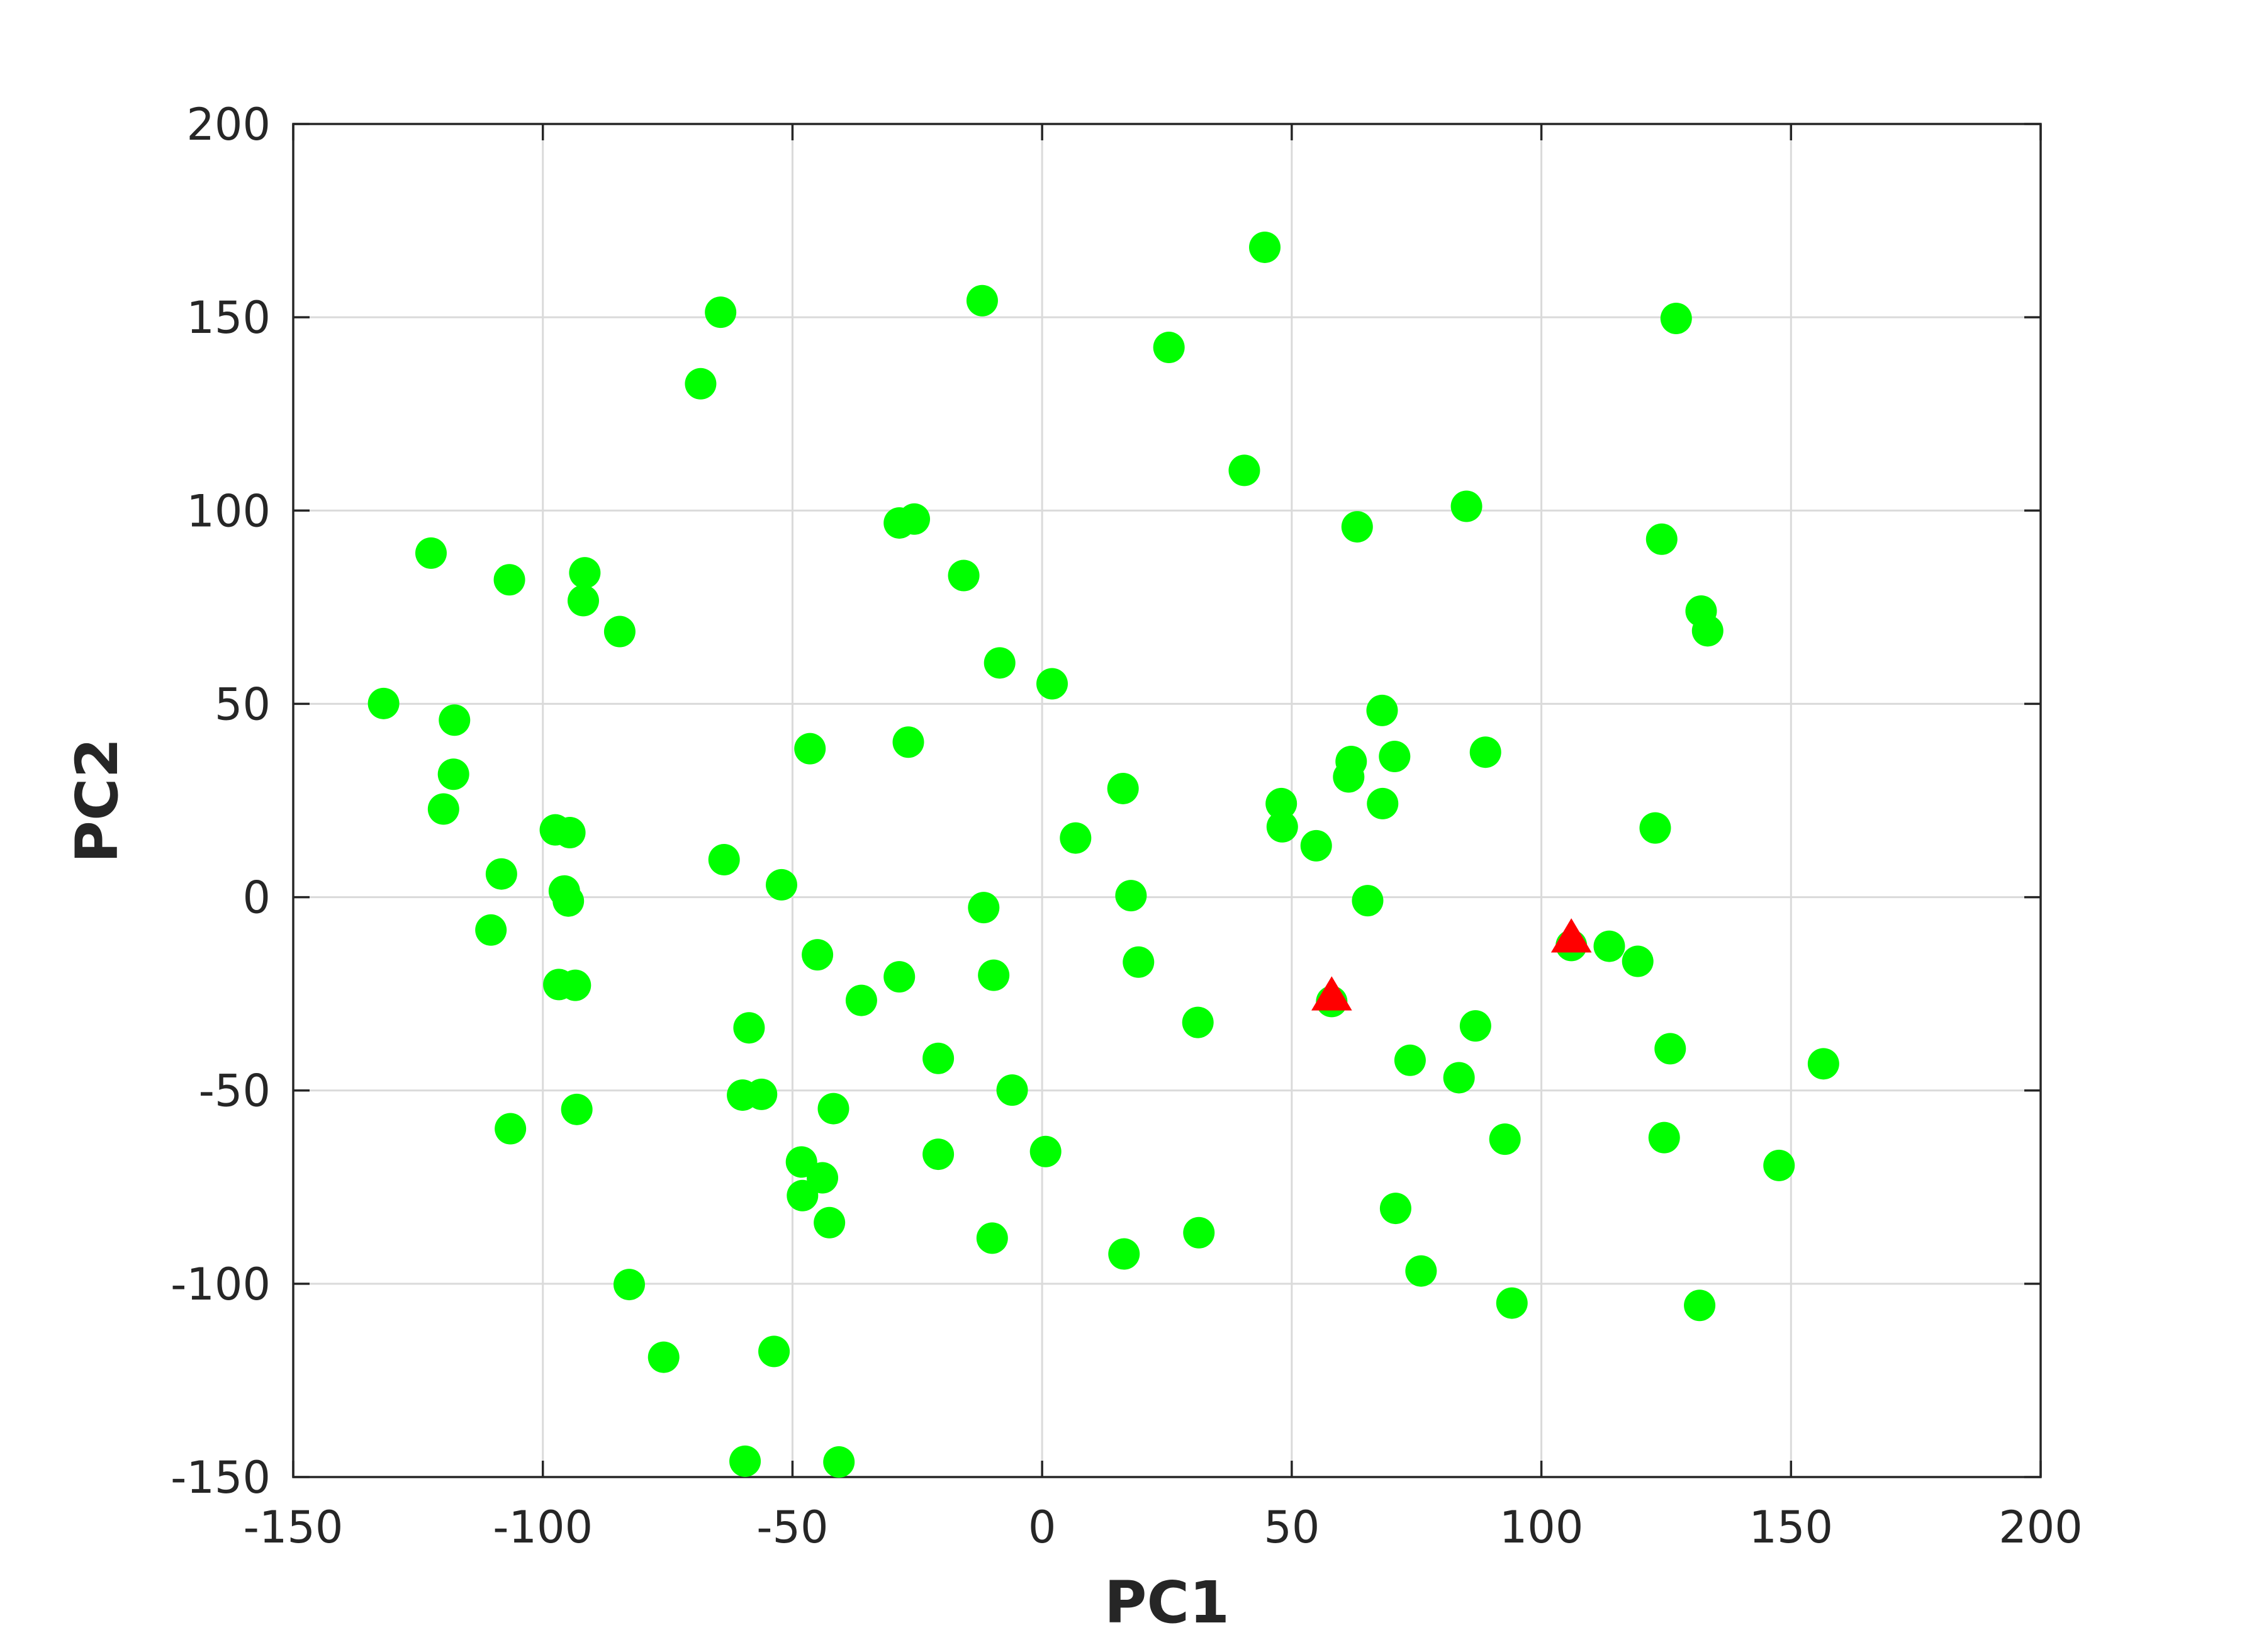 Image resolution: width=2242 pixels, height=1652 pixels. I want to click on y-tick-label: 200, so click(228, 124).